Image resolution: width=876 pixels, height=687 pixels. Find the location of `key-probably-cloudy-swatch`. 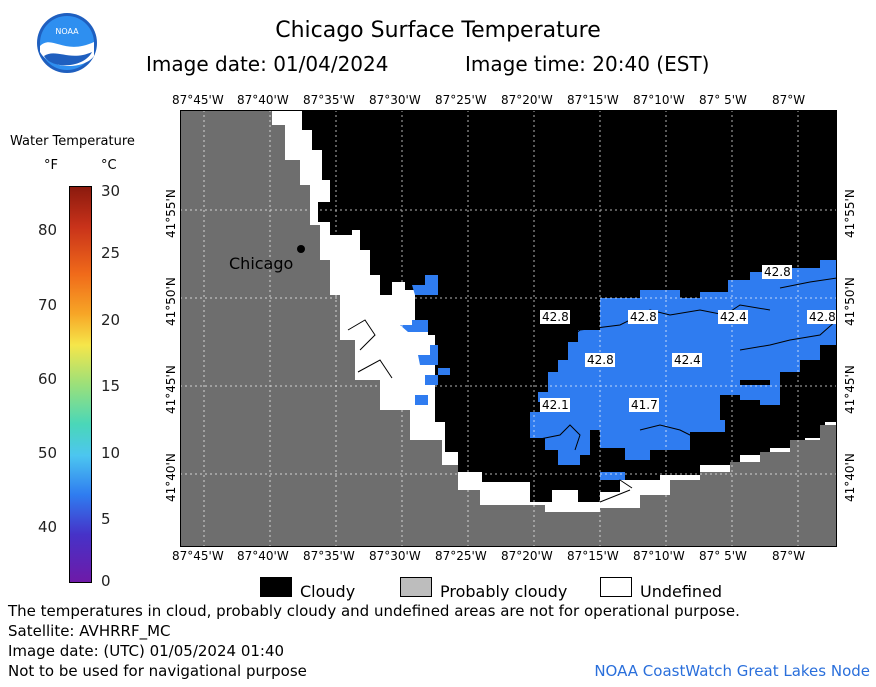

key-probably-cloudy-swatch is located at coordinates (416, 587).